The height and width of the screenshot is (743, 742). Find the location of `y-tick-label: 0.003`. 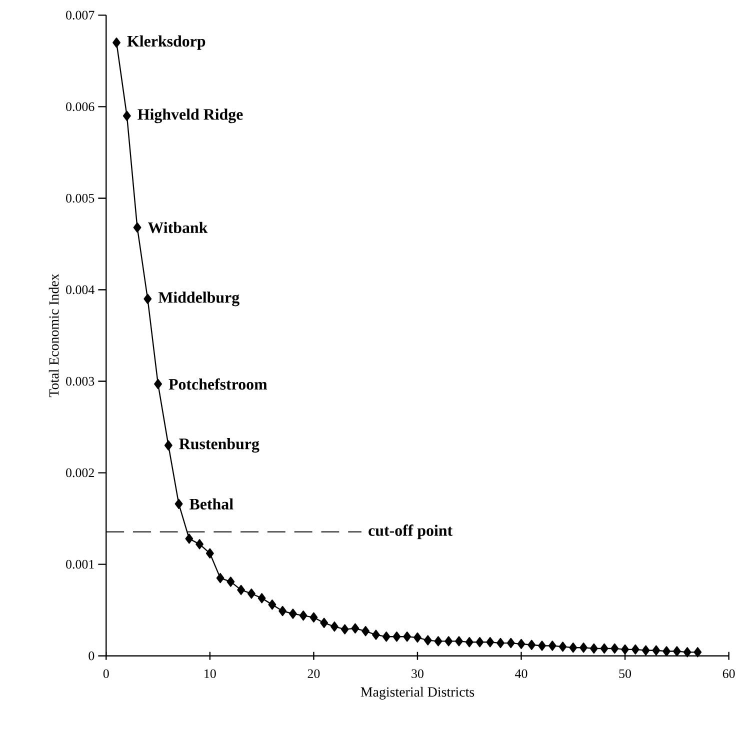

y-tick-label: 0.003 is located at coordinates (80, 381).